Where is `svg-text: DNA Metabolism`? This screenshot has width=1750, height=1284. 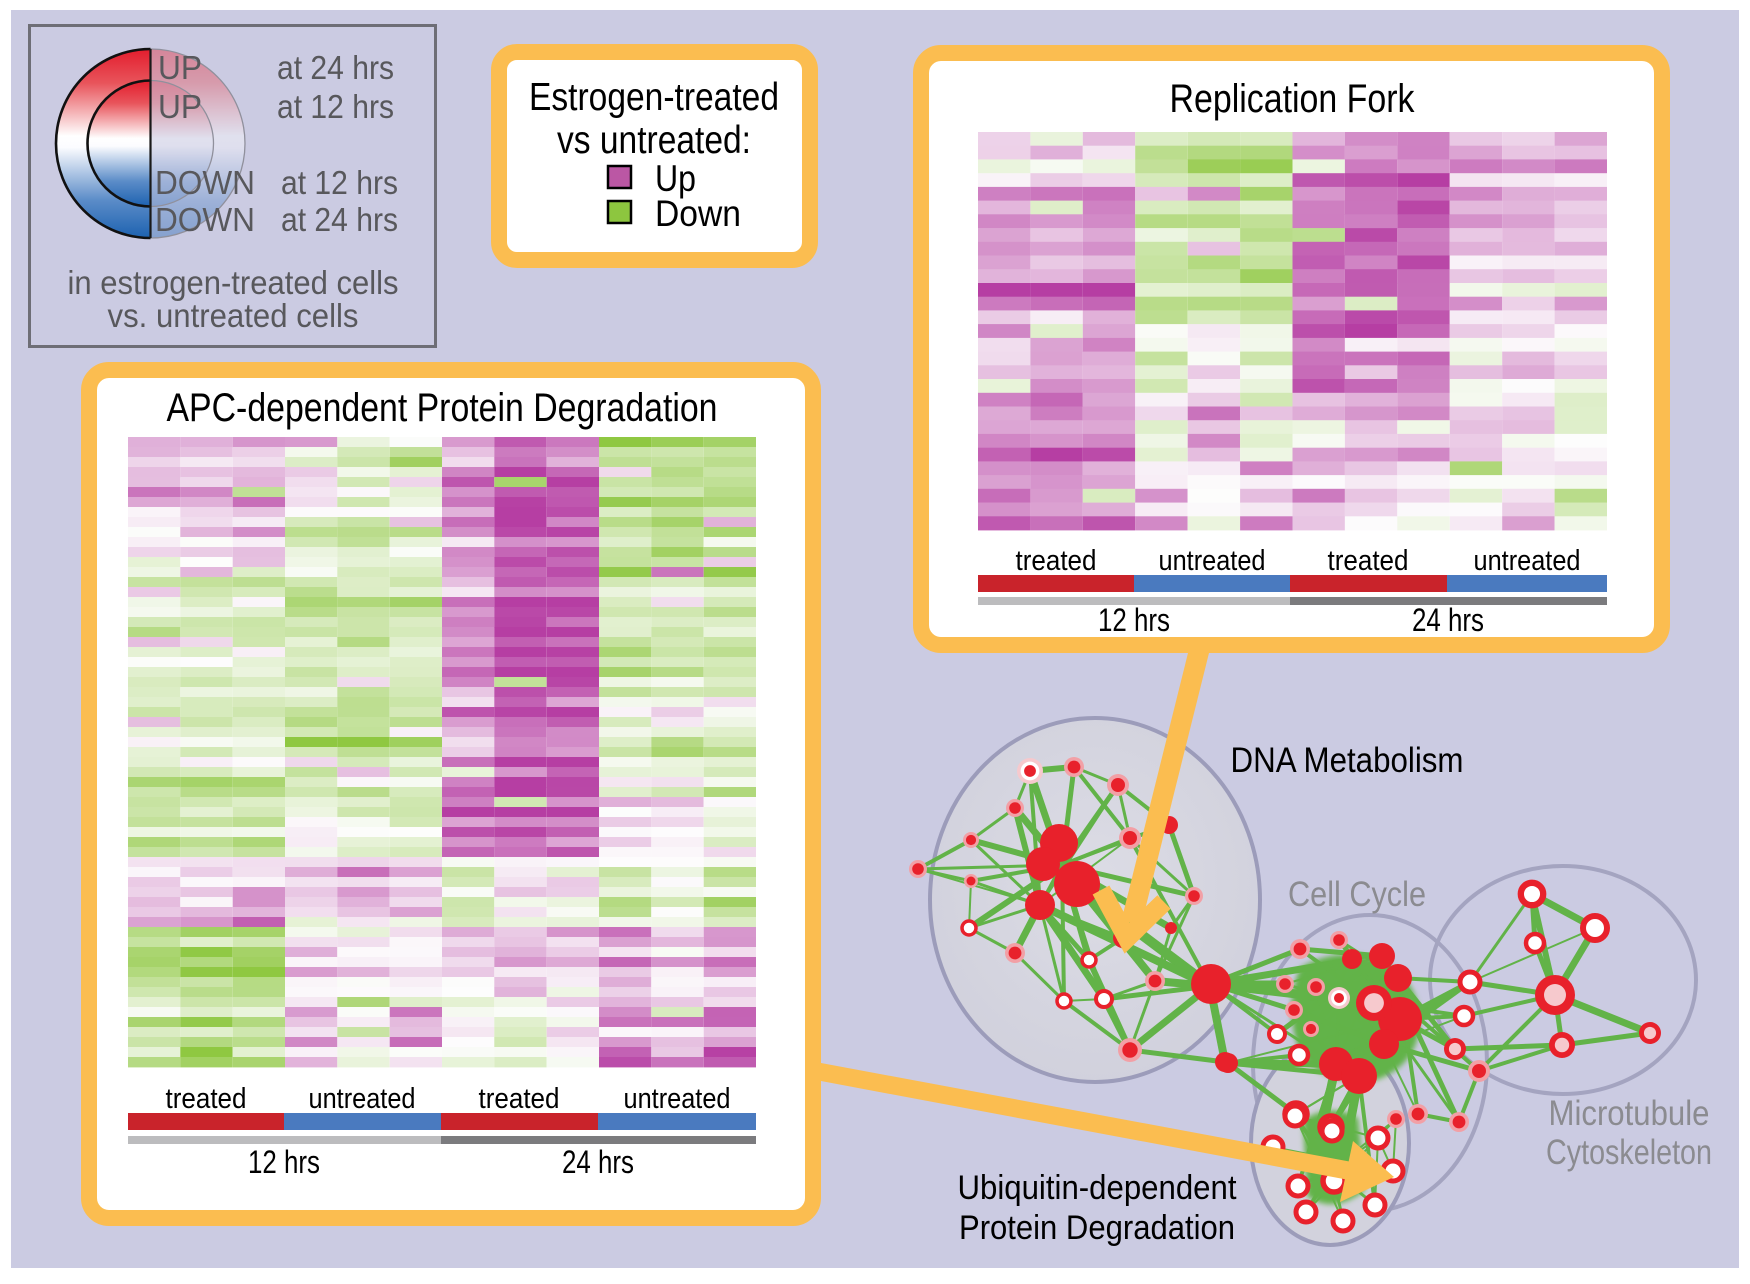
svg-text: DNA Metabolism is located at coordinates (1347, 760).